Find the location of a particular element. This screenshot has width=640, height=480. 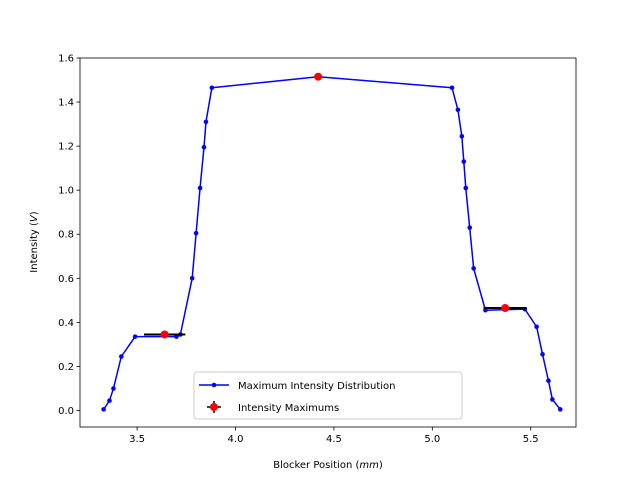

x-tick-label: 5.0 is located at coordinates (432, 439).